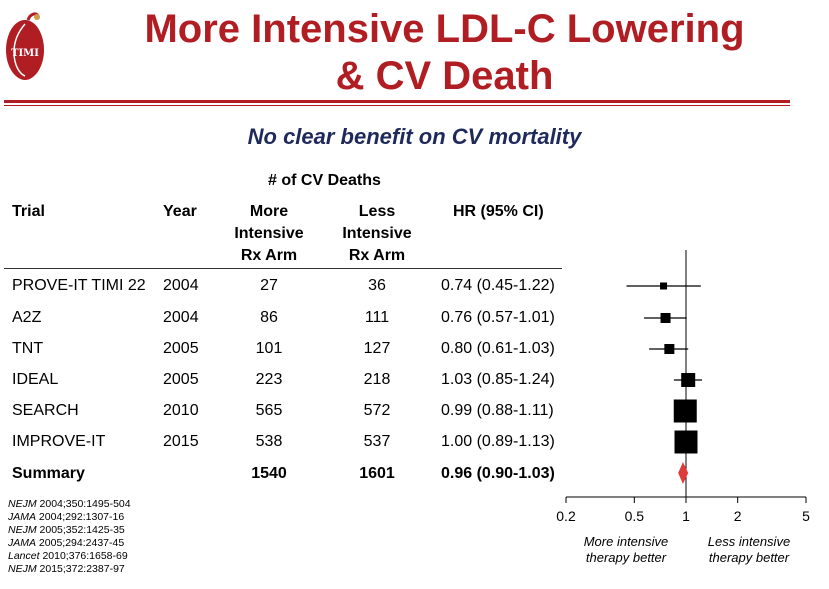 The height and width of the screenshot is (589, 829). Describe the element at coordinates (324, 180) in the screenshot. I see `group-header-cv-deaths: # of CV Deaths` at that location.